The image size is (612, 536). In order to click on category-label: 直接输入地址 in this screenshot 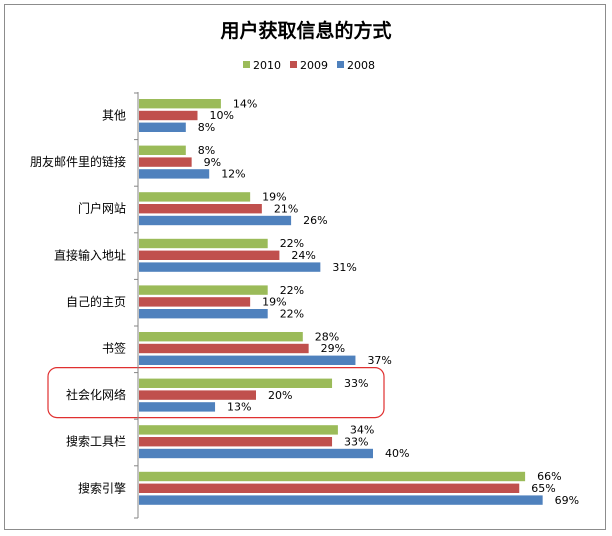, I will do `click(90, 254)`.